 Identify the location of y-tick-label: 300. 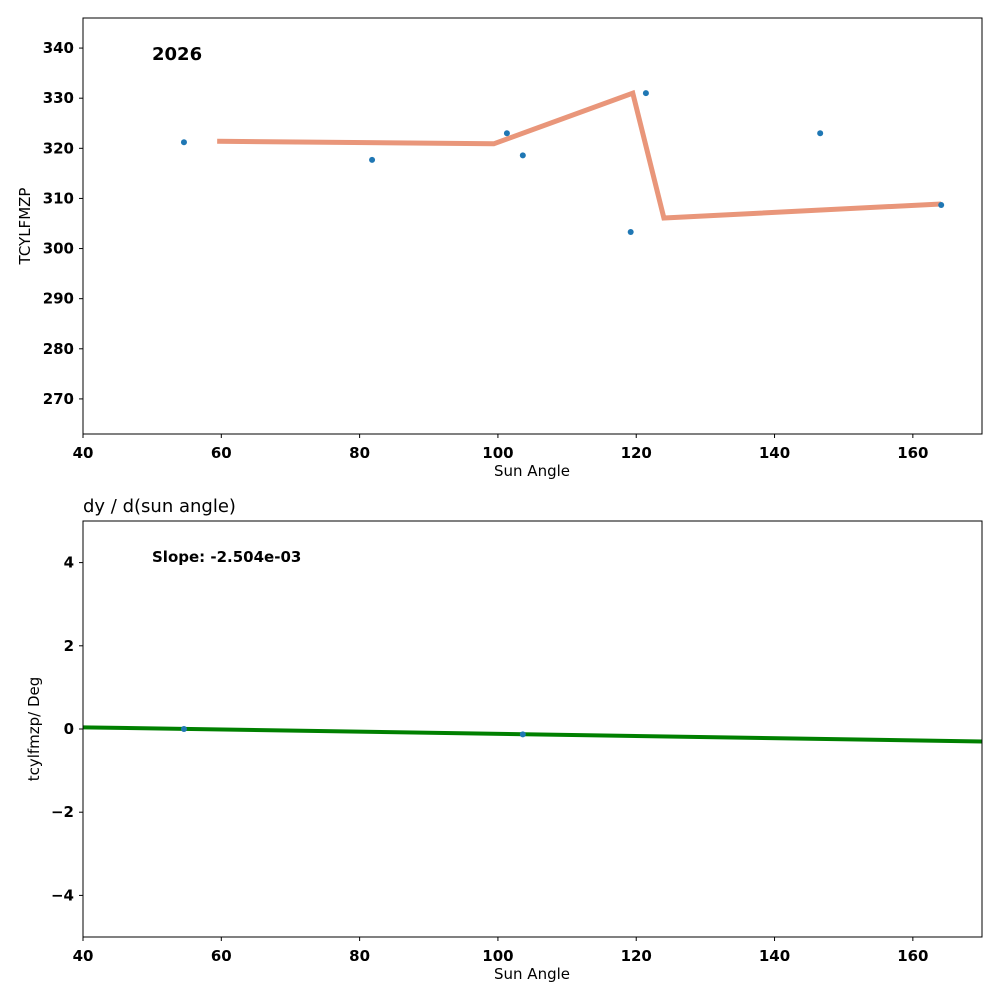
(58, 249).